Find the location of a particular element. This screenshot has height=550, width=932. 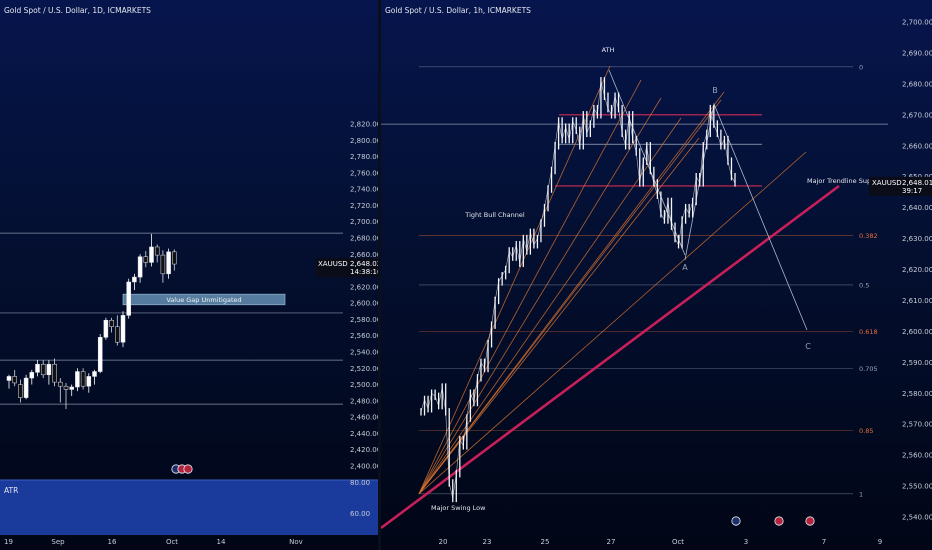

abc-wave-projection is located at coordinates (746, 216).